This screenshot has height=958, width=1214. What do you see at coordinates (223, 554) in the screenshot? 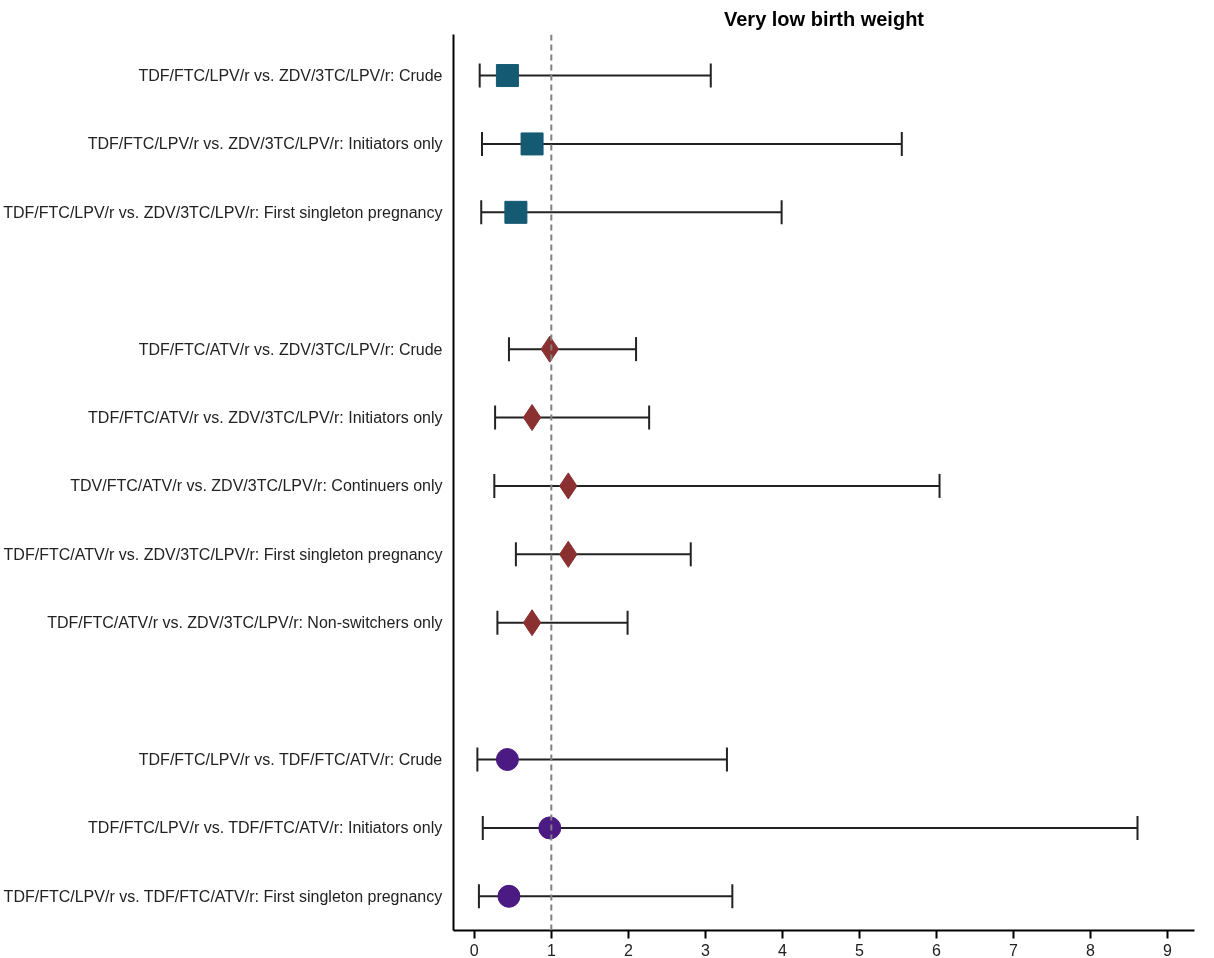
I see `y-tick-label: TDF/FTC/ATV/r vs. ZDV/3TC/LPV/r: First singleton pregnancy` at bounding box center [223, 554].